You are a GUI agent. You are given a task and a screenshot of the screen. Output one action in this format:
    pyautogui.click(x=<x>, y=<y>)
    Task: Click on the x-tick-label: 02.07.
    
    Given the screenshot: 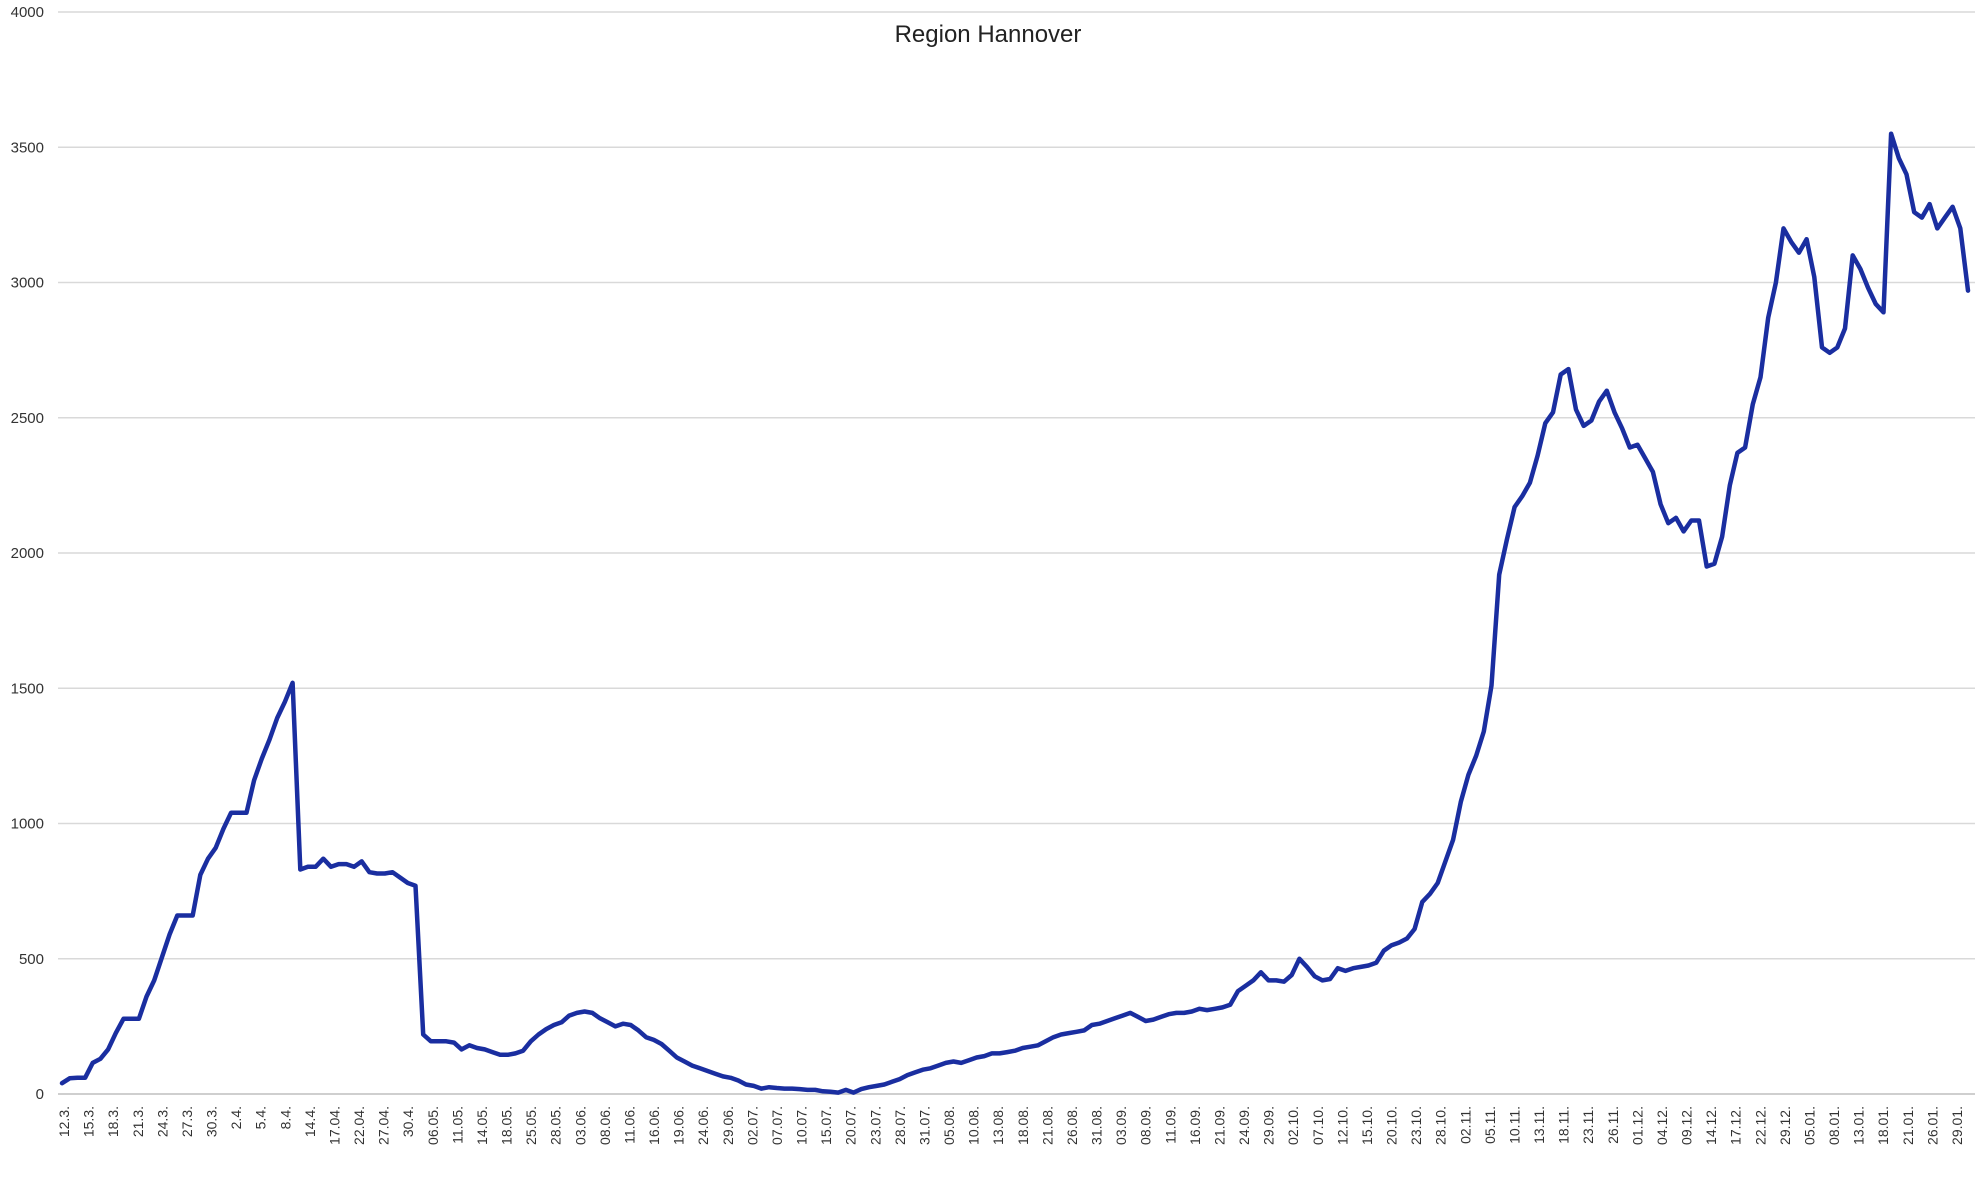 What is the action you would take?
    pyautogui.click(x=752, y=1125)
    